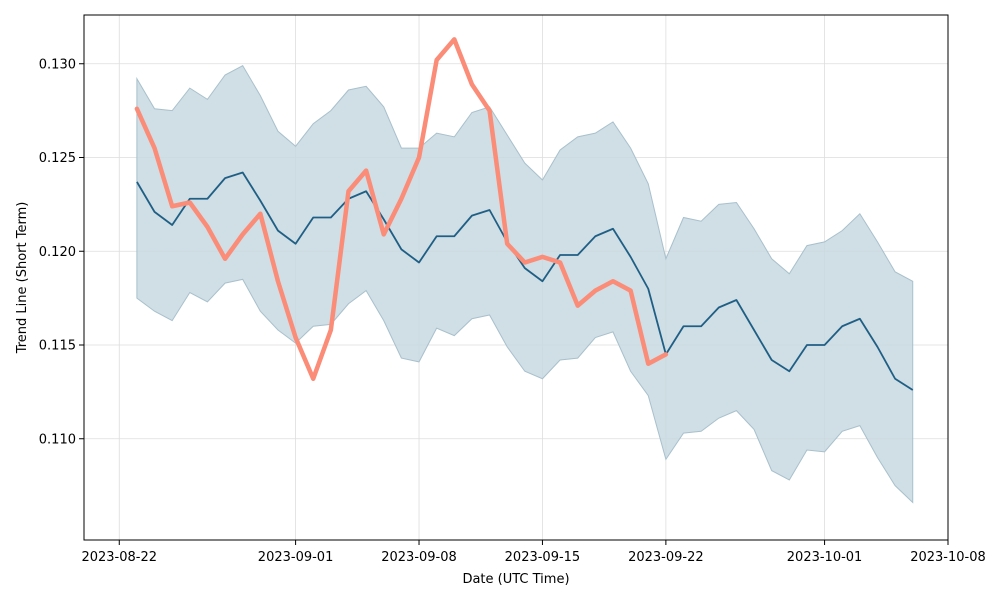  What do you see at coordinates (543, 557) in the screenshot?
I see `x-tick-label: 2023-09-15` at bounding box center [543, 557].